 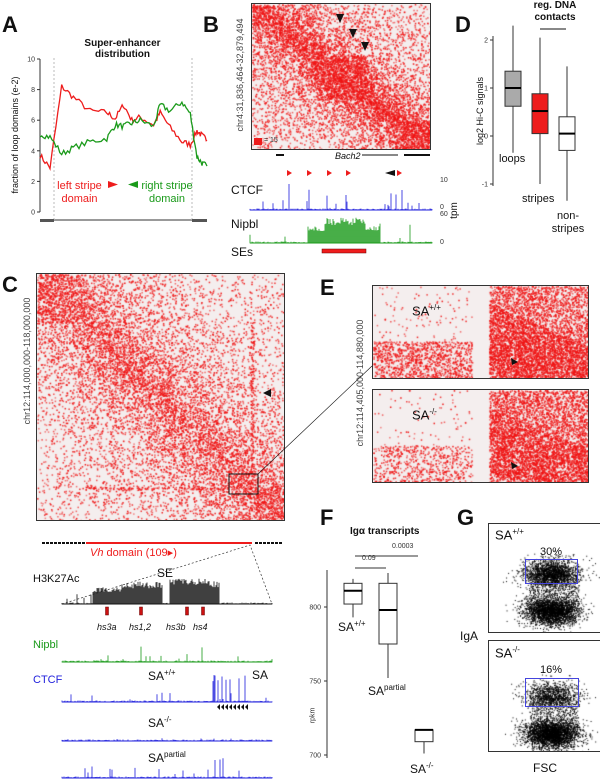 I want to click on nipbl-min: 0, so click(x=442, y=242).